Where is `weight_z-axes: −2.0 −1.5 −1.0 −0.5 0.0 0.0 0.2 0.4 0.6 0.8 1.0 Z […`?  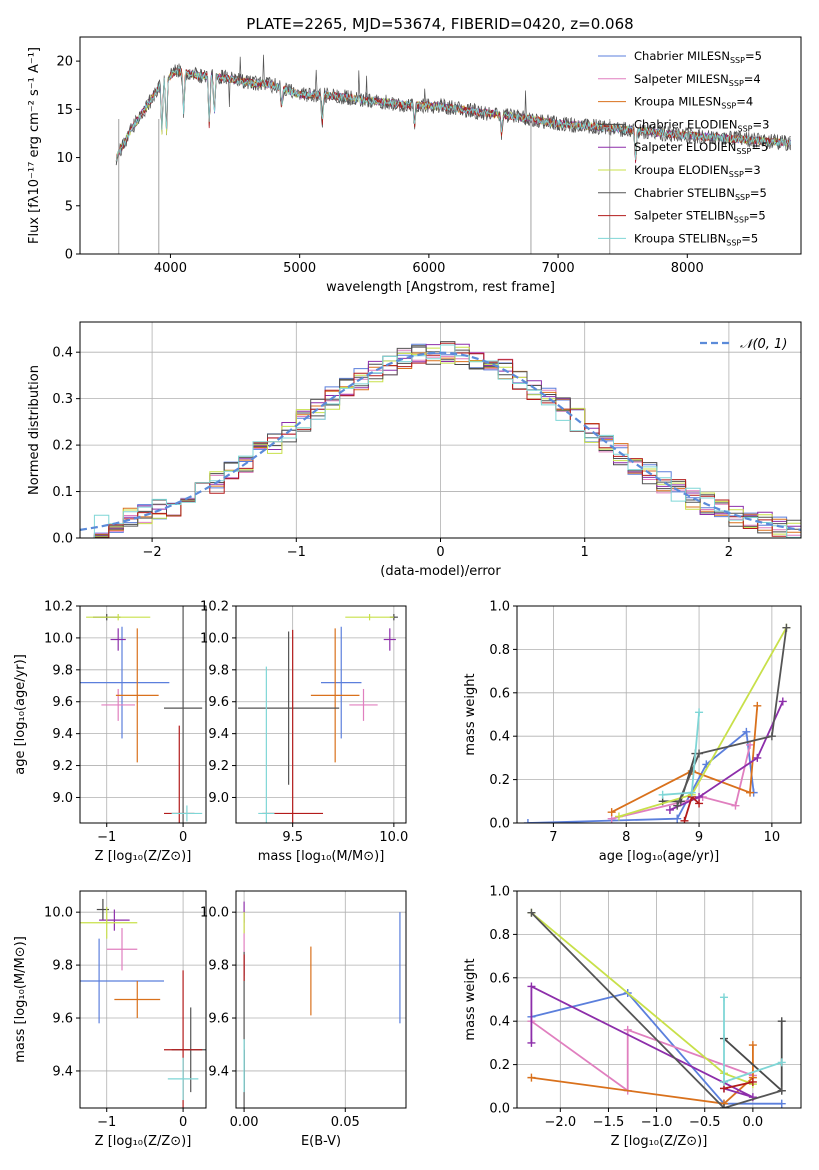
weight_z-axes: −2.0 −1.5 −1.0 −0.5 0.0 0.0 0.2 0.4 0.6 0.8 1.0 Z [… is located at coordinates (632, 1017).